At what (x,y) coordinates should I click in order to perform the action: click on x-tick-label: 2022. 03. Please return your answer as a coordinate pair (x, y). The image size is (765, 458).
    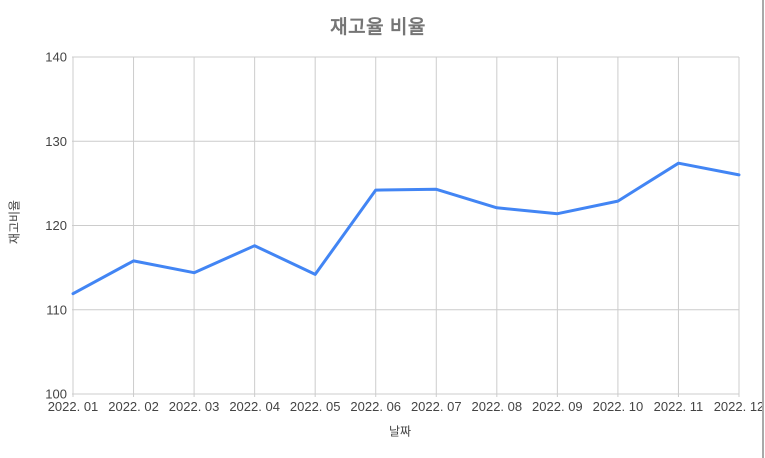
    Looking at the image, I should click on (194, 406).